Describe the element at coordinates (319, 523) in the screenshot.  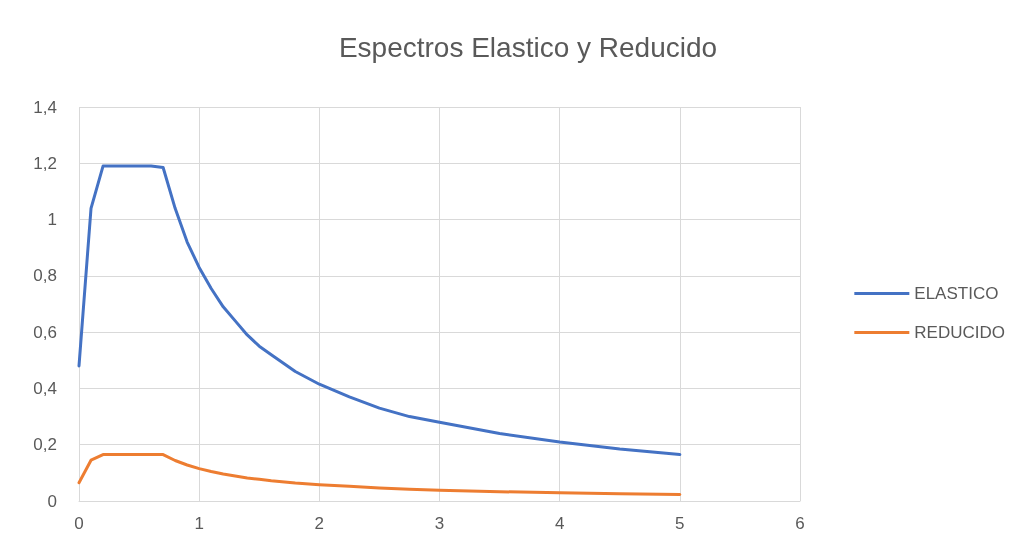
I see `x-tick-label: 2` at that location.